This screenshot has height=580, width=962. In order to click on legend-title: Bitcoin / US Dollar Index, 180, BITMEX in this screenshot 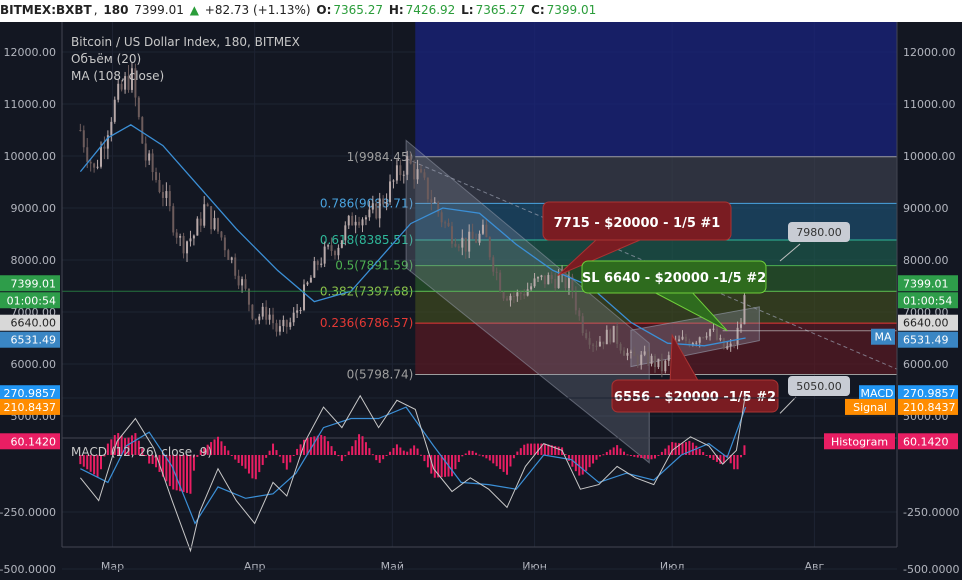, I will do `click(185, 42)`.